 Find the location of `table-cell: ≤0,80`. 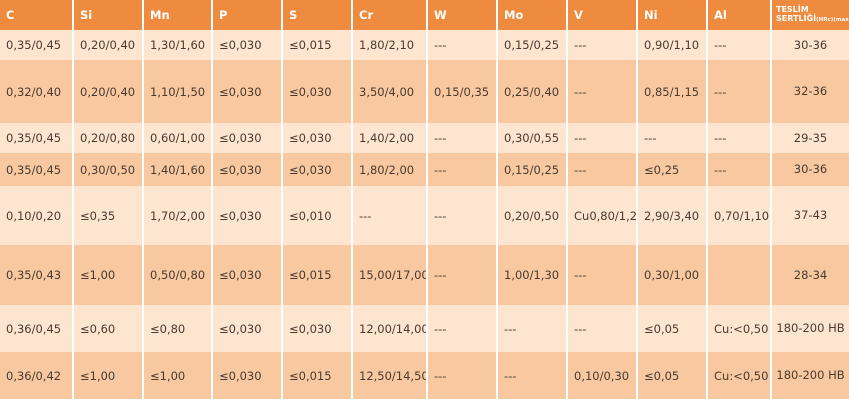

table-cell: ≤0,80 is located at coordinates (177, 328).